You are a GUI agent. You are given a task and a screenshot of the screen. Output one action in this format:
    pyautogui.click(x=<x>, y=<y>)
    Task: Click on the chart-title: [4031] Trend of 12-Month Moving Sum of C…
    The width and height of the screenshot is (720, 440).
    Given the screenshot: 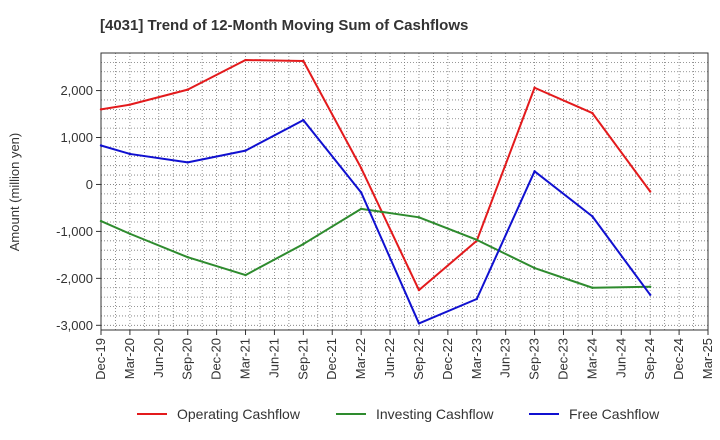 What is the action you would take?
    pyautogui.click(x=284, y=25)
    